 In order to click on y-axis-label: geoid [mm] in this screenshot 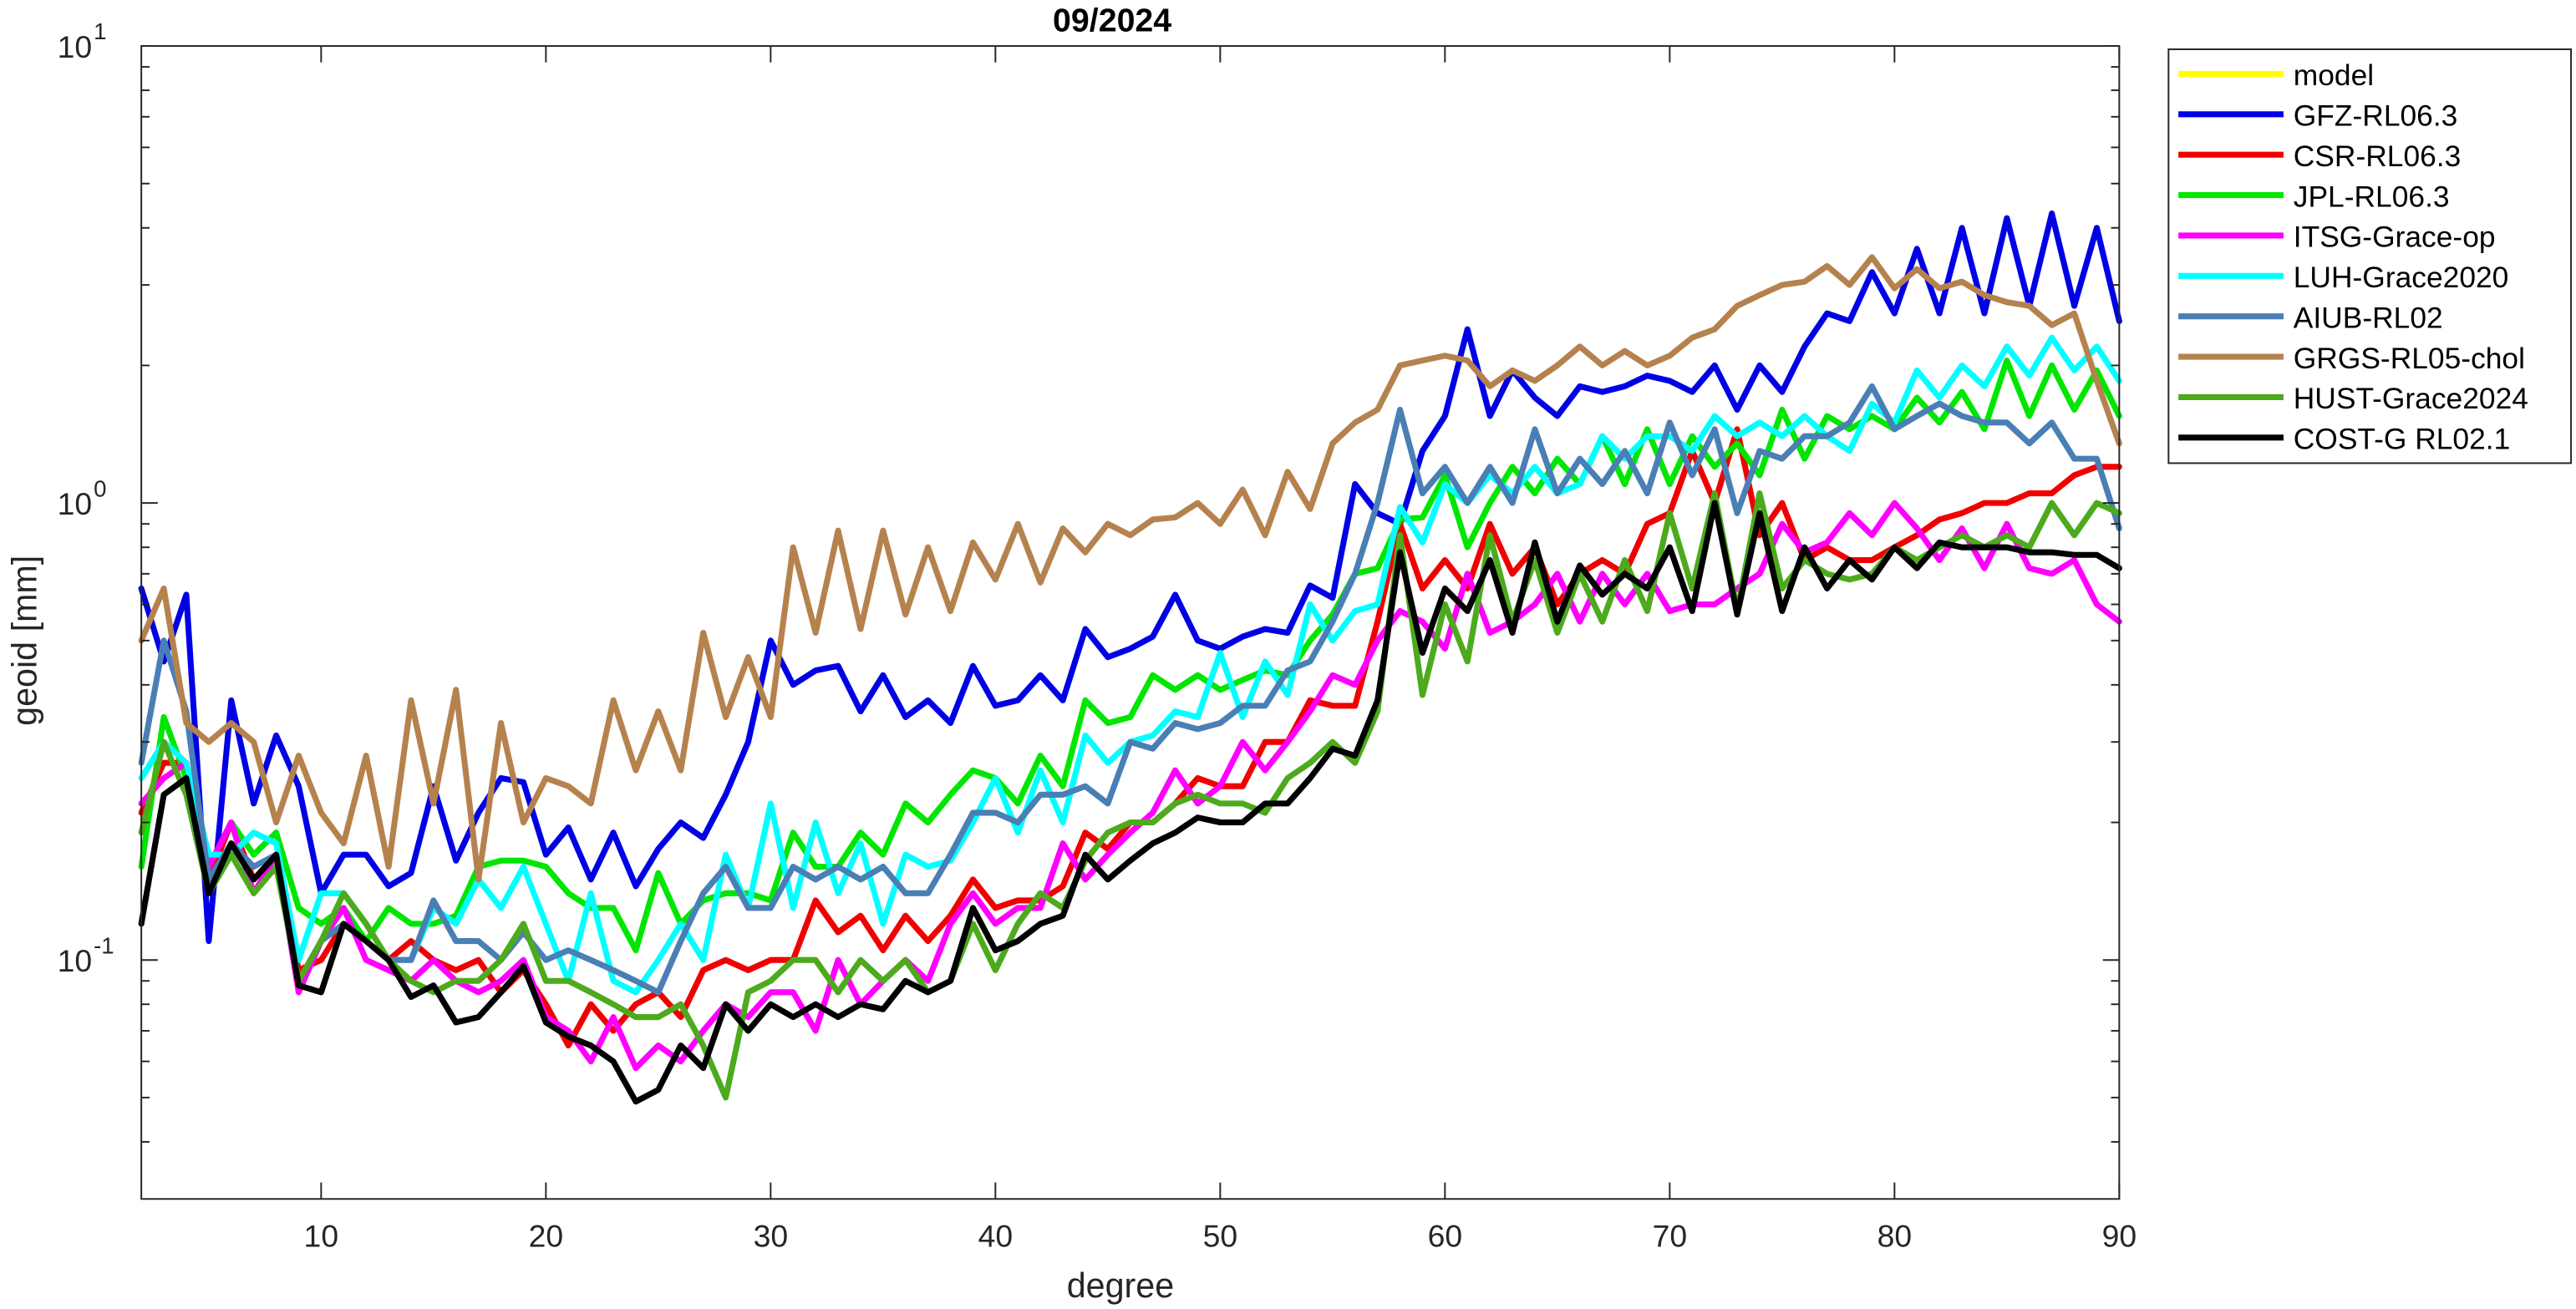, I will do `click(24, 641)`.